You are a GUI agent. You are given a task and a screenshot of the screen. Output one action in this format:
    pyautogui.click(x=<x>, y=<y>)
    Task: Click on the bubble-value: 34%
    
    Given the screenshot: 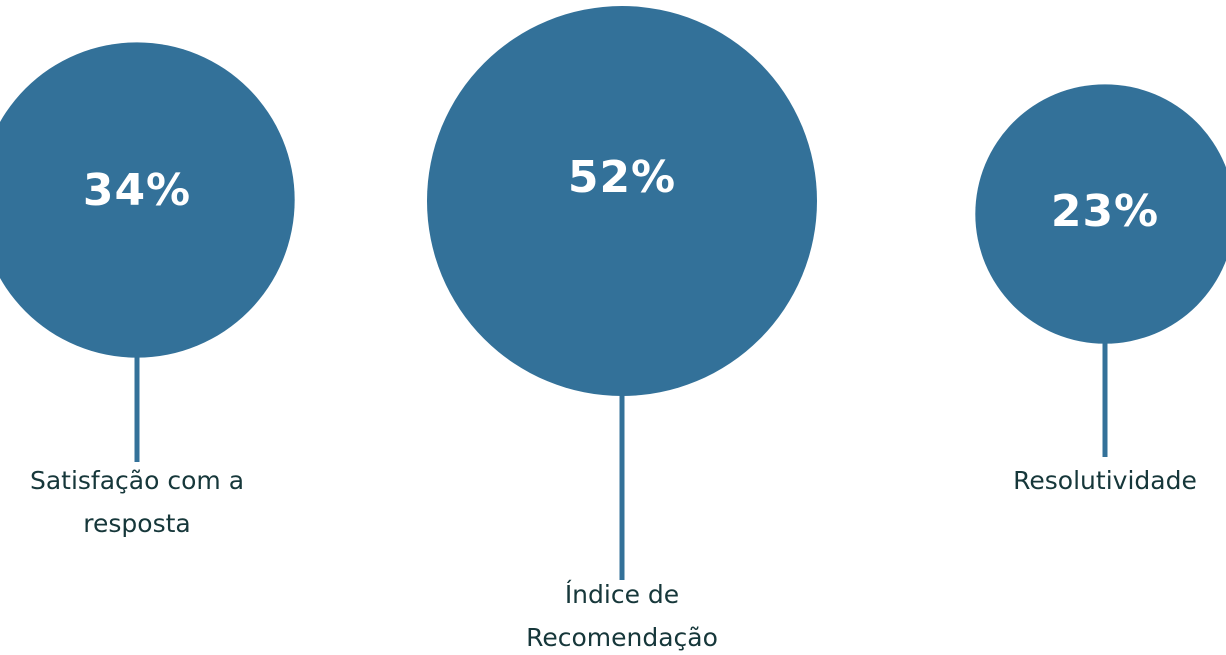 What is the action you would take?
    pyautogui.click(x=137, y=190)
    